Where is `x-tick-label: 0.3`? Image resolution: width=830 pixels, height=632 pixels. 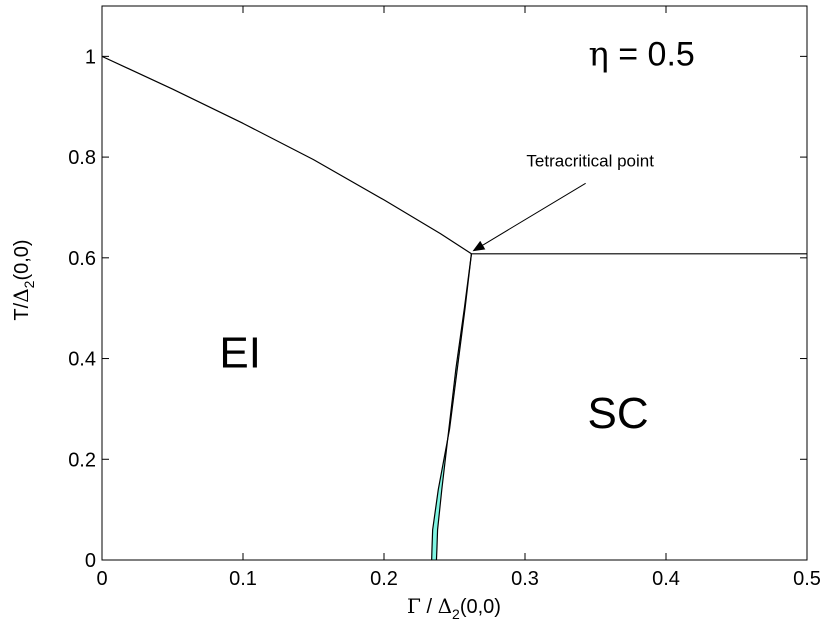 x-tick-label: 0.3 is located at coordinates (525, 579).